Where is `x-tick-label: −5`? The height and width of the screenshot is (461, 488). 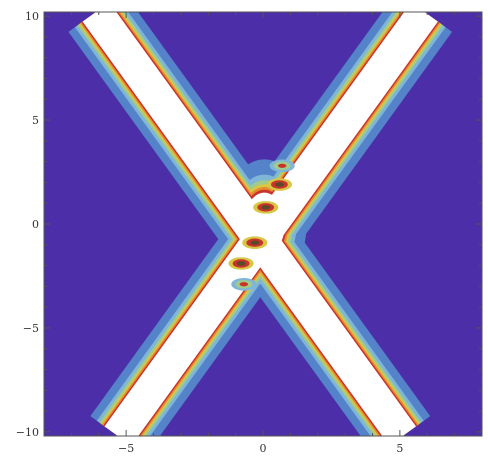 x-tick-label: −5 is located at coordinates (126, 448).